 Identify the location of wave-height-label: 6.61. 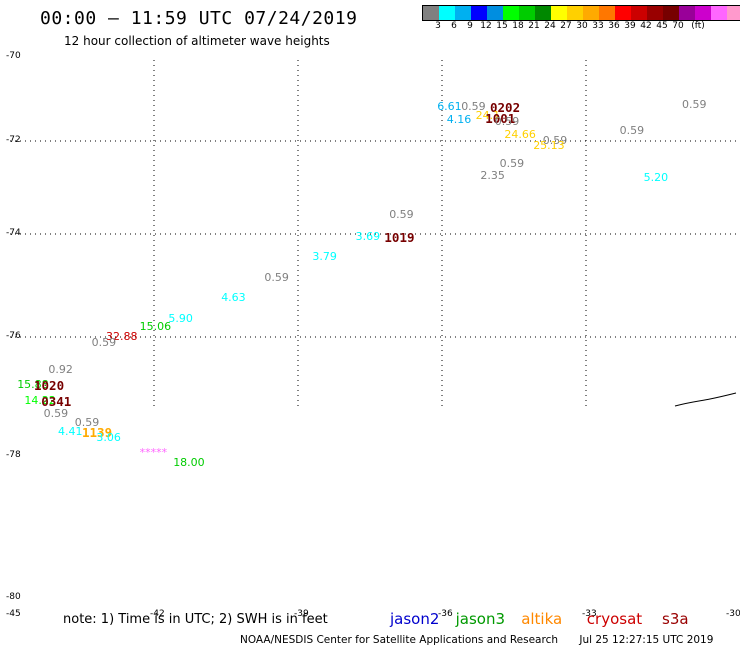
(449, 107).